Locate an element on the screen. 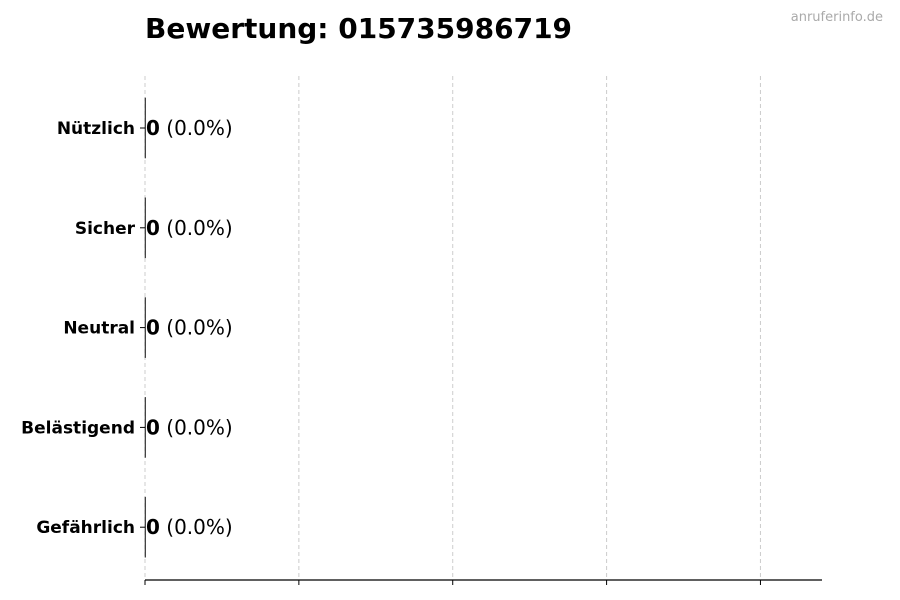  category-label: Nützlich is located at coordinates (96, 129).